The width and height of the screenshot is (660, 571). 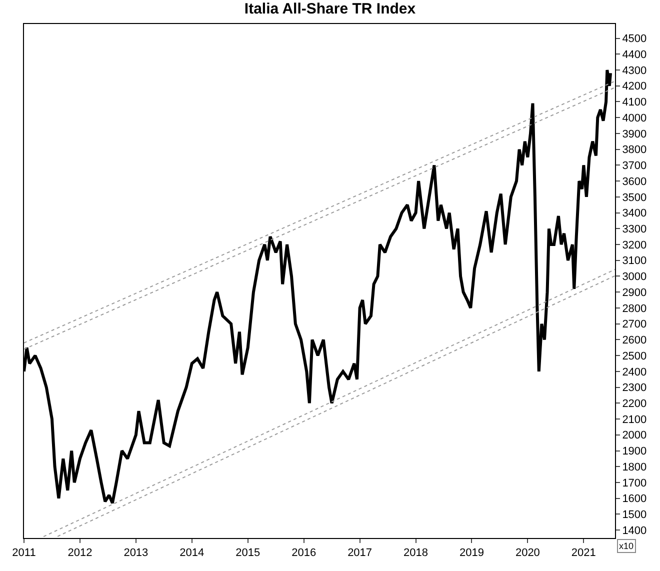 What do you see at coordinates (634, 483) in the screenshot?
I see `y-tick-label: 1700` at bounding box center [634, 483].